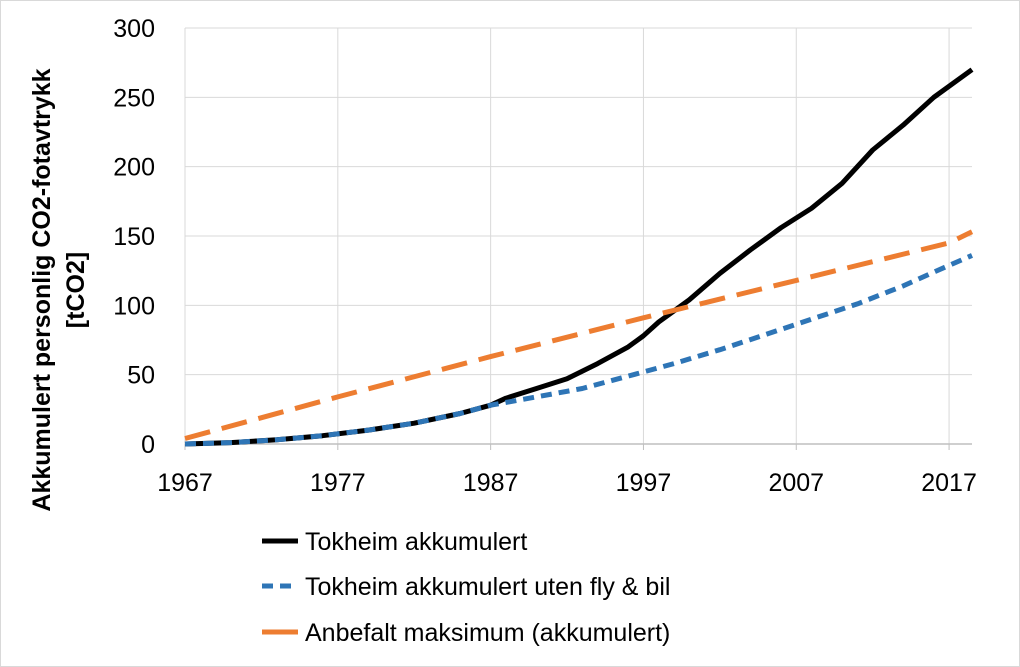 This screenshot has height=667, width=1020. Describe the element at coordinates (134, 29) in the screenshot. I see `y-tick-label: 300` at that location.